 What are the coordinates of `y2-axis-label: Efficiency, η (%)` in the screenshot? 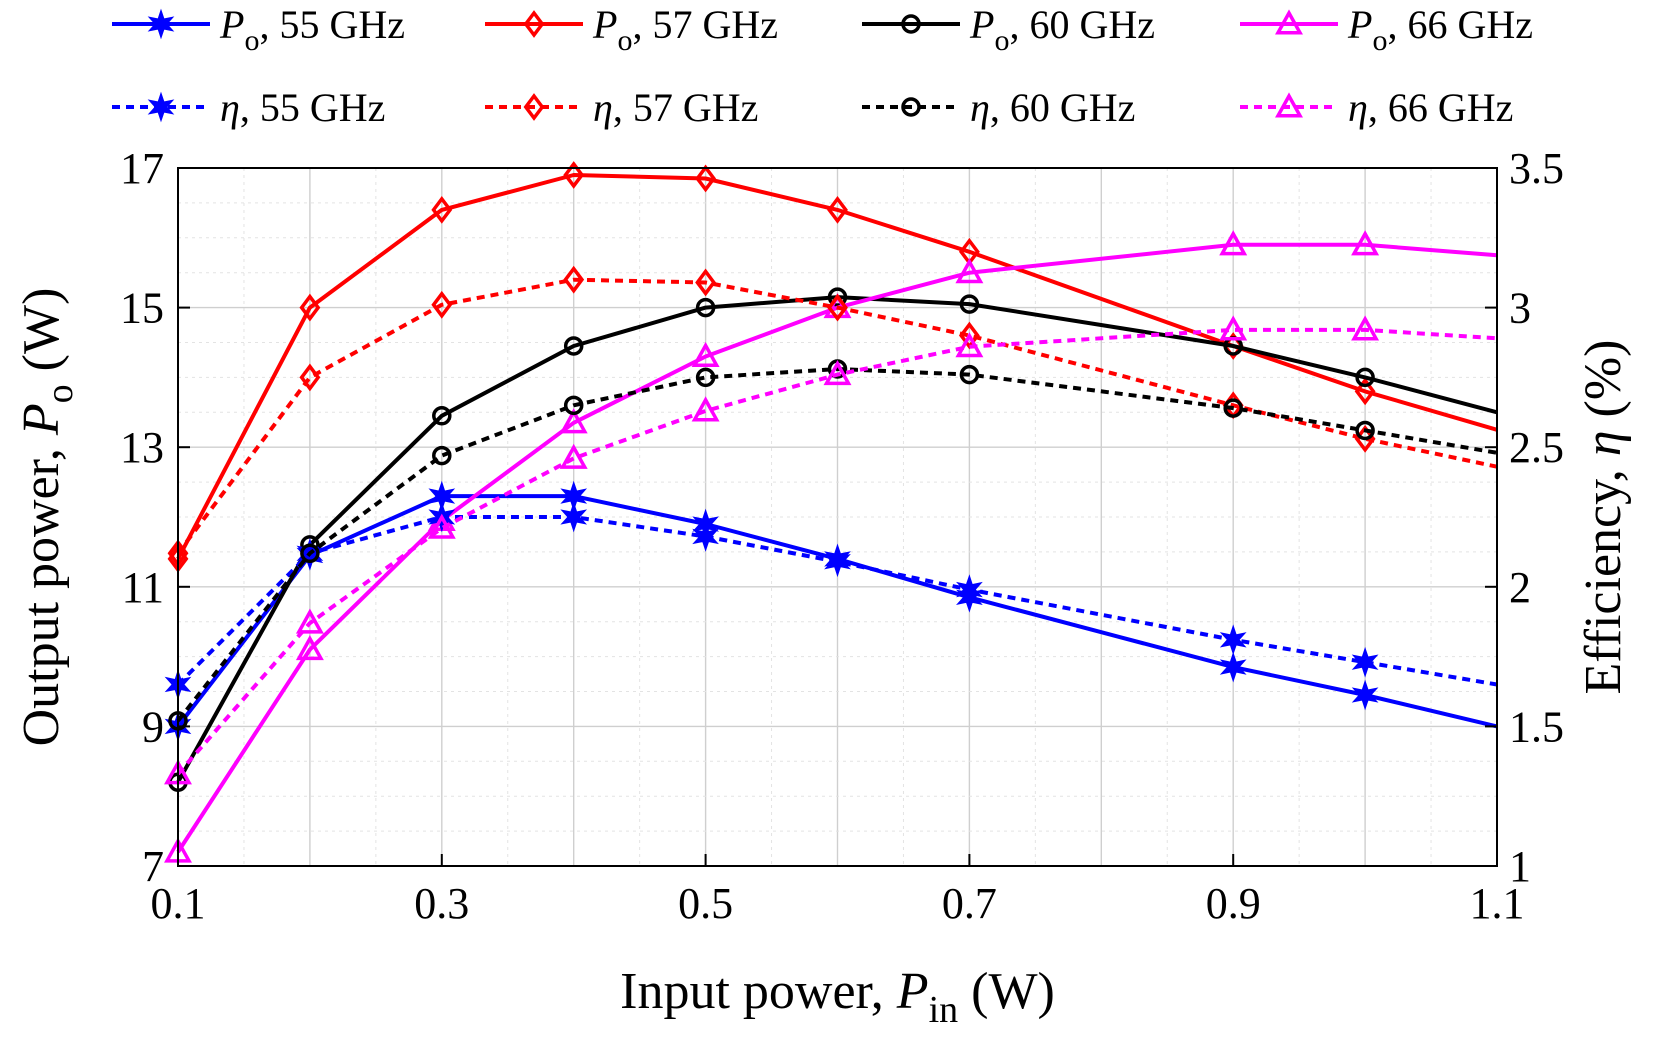 It's located at (1603, 517).